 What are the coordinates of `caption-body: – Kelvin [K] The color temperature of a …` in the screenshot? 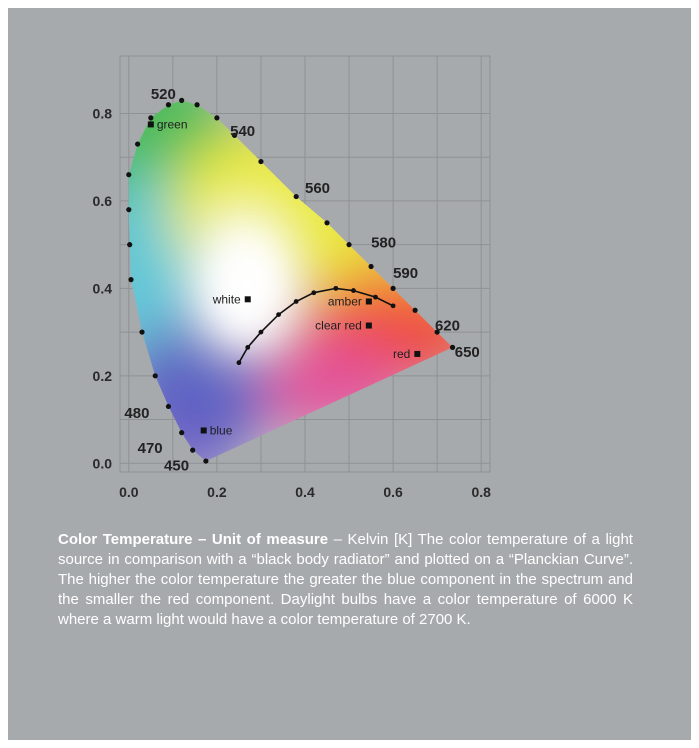 It's located at (345, 579).